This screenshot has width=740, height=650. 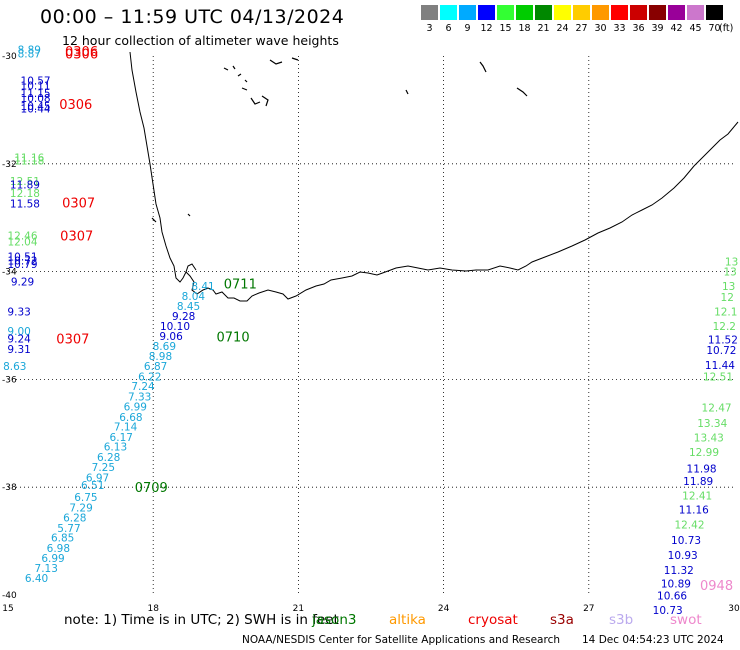 I want to click on lat-tick-label: -32, so click(x=9, y=165).